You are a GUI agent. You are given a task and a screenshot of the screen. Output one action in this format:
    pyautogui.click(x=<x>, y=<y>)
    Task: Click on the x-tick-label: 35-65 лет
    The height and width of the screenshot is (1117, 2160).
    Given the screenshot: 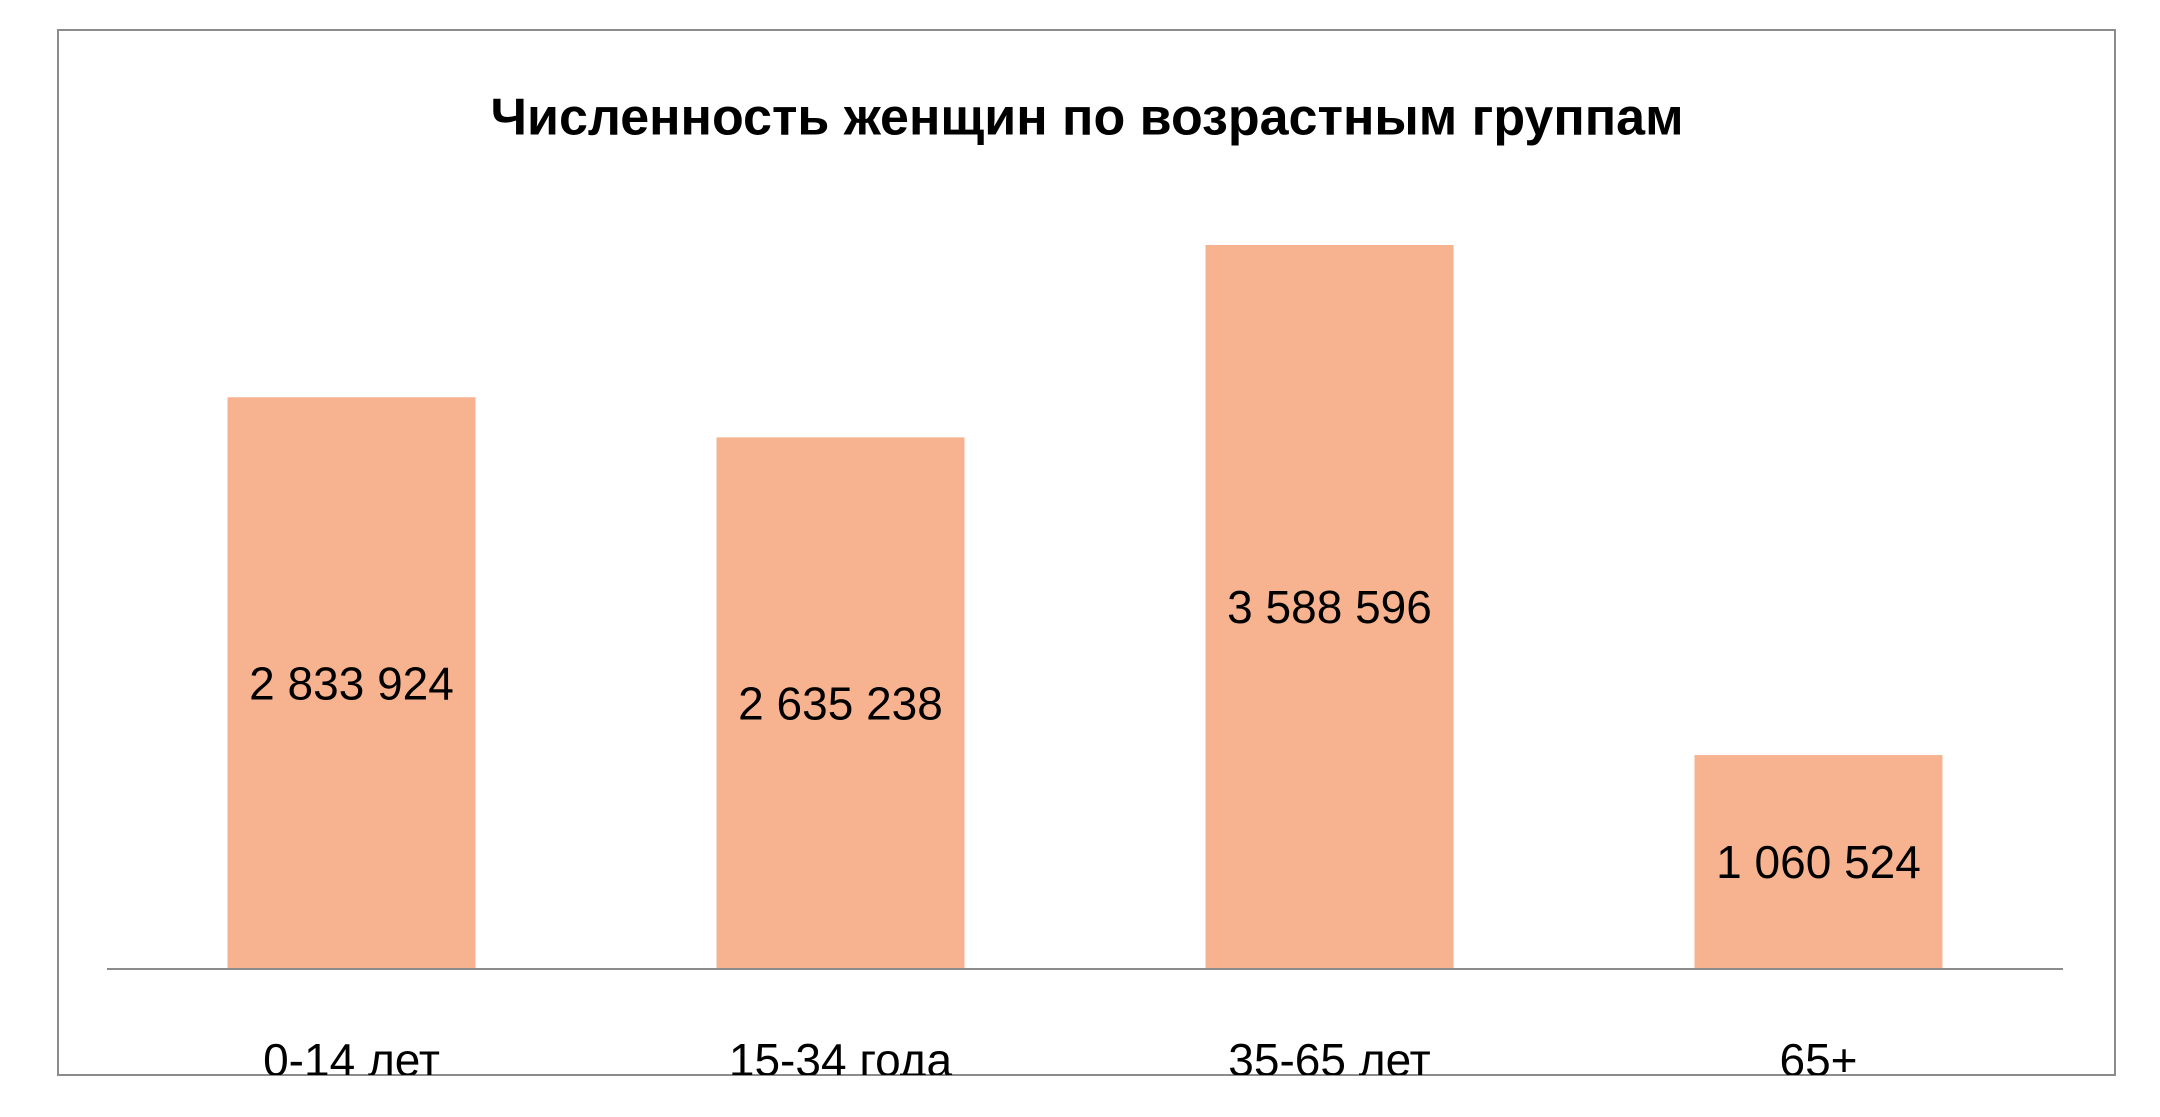 What is the action you would take?
    pyautogui.click(x=1329, y=1060)
    